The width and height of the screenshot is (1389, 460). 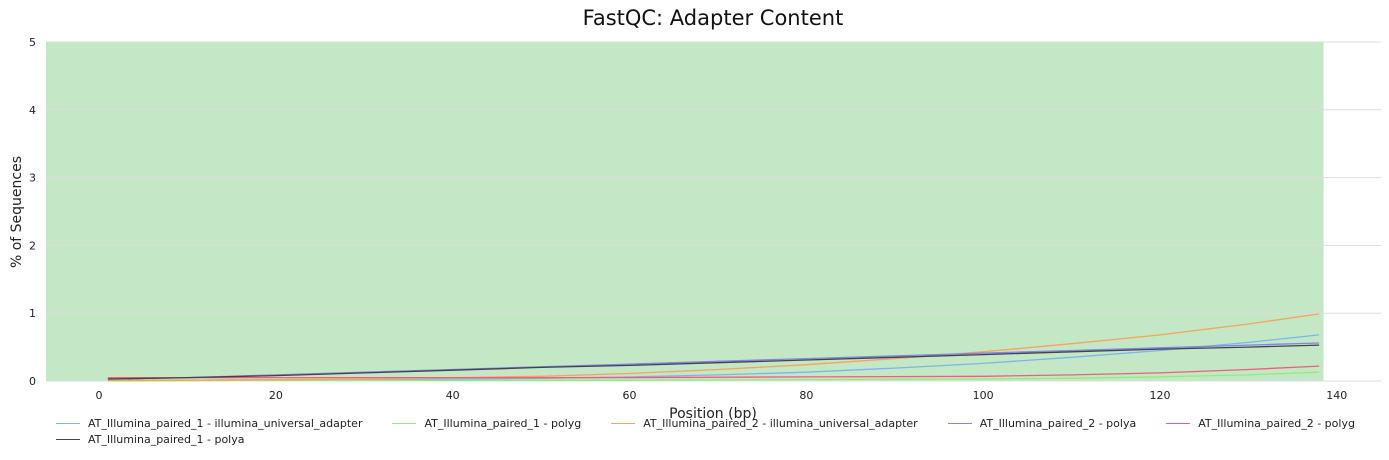 What do you see at coordinates (32, 313) in the screenshot?
I see `y-tick-label: 1` at bounding box center [32, 313].